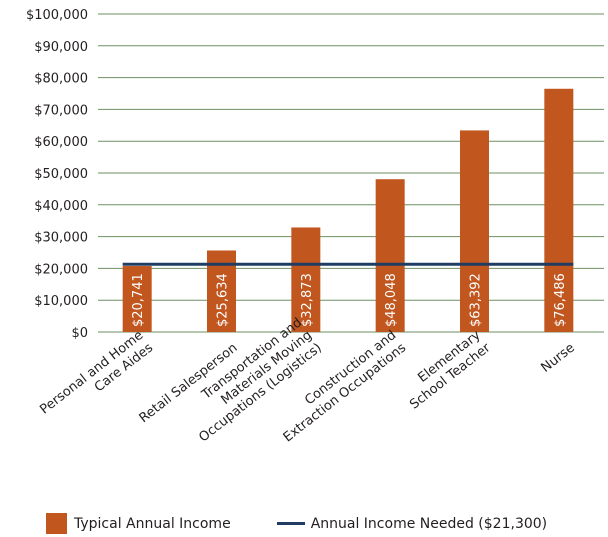 This screenshot has width=608, height=537. Describe the element at coordinates (61, 47) in the screenshot. I see `y-tick-label: $90,000` at that location.